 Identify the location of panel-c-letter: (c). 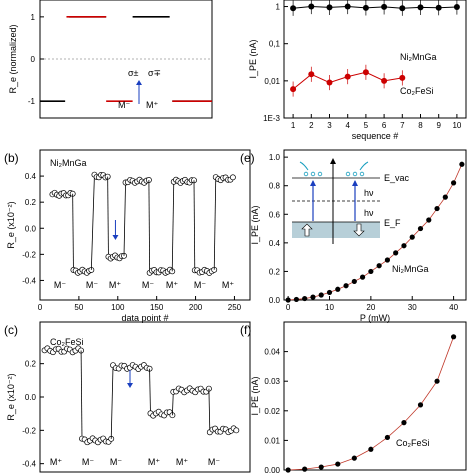
(11, 330).